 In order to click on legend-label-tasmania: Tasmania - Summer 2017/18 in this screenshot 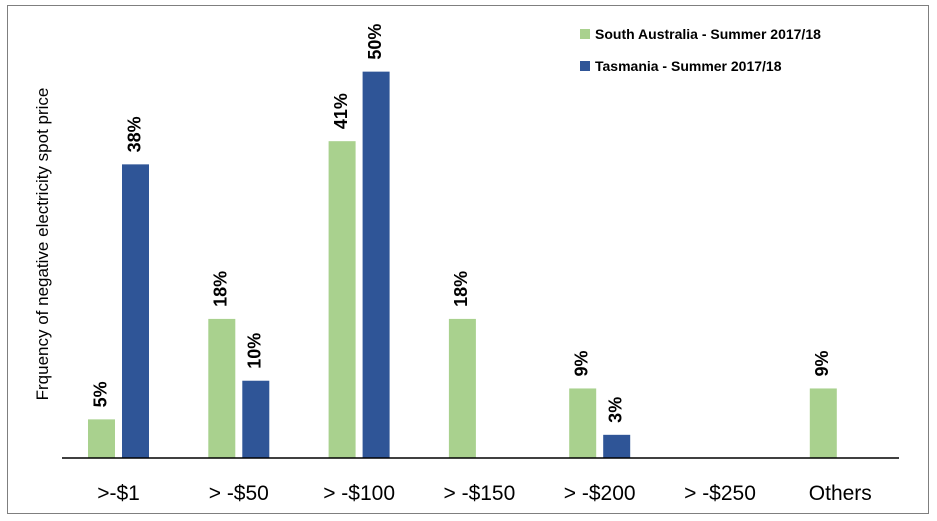, I will do `click(688, 66)`.